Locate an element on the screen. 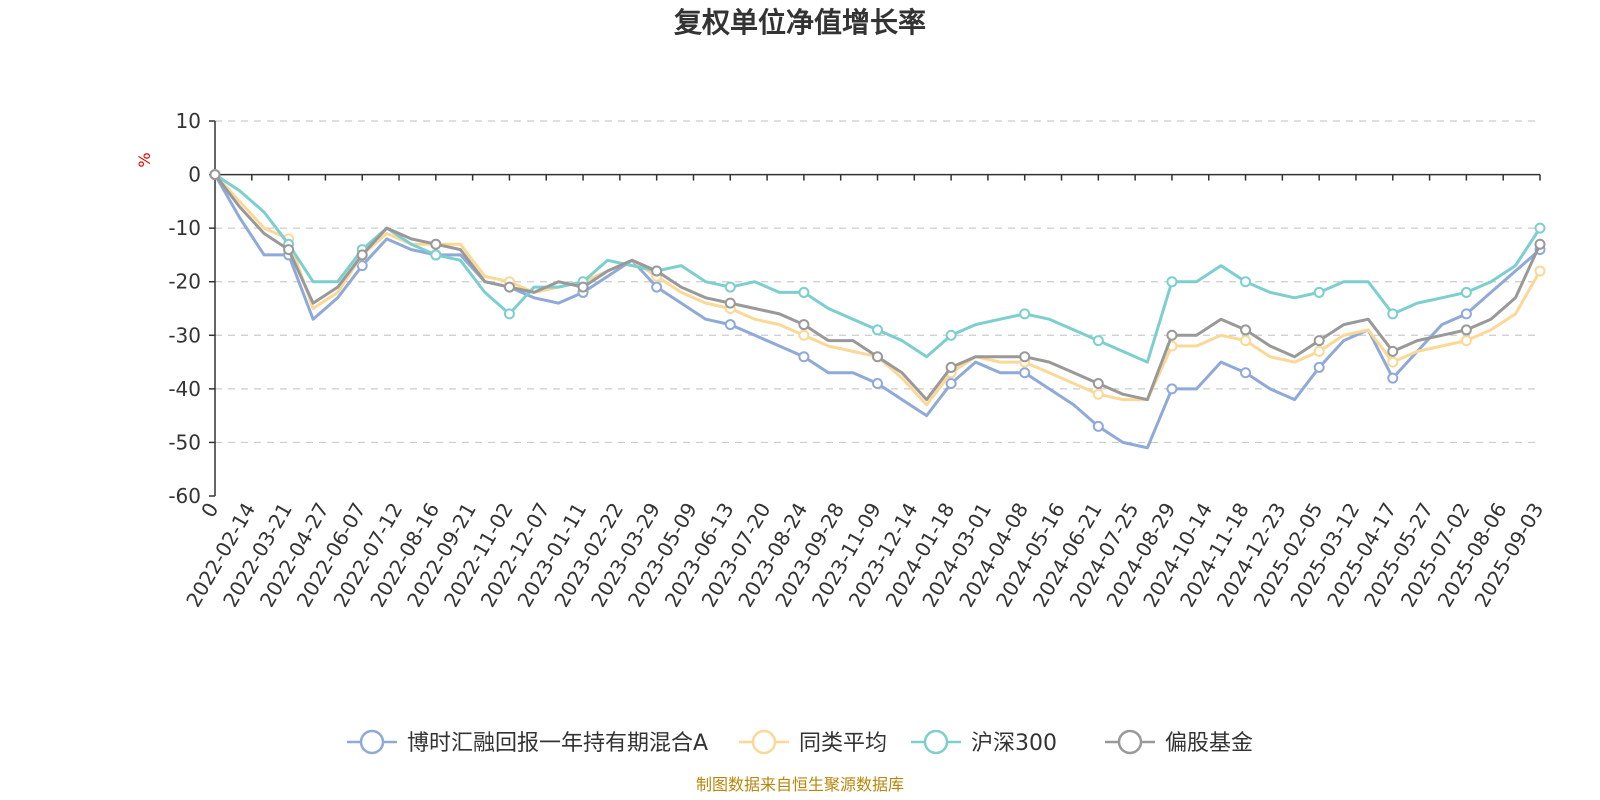 Image resolution: width=1600 pixels, height=800 pixels. y-tick-label: 0 is located at coordinates (194, 175).